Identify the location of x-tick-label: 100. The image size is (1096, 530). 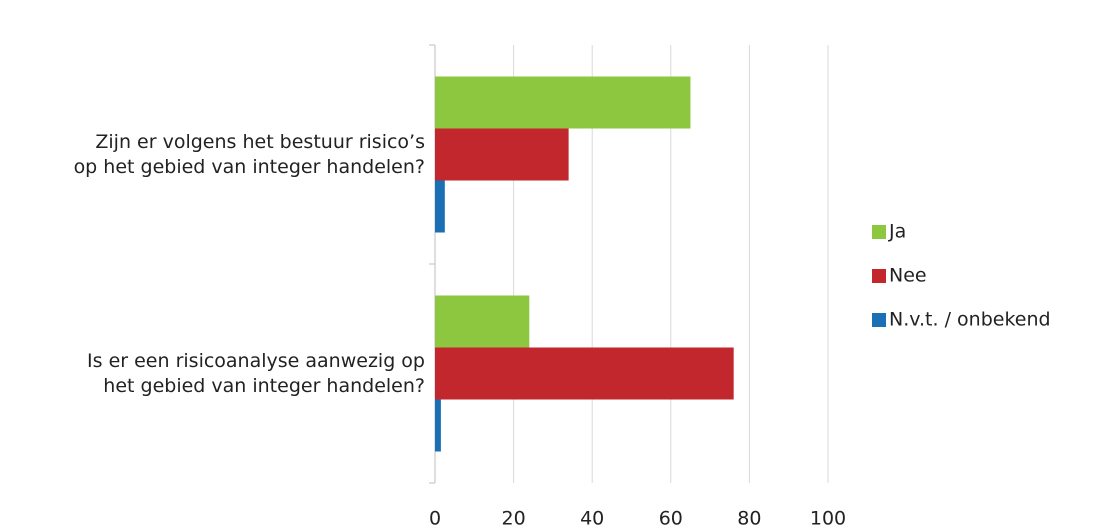
(828, 519).